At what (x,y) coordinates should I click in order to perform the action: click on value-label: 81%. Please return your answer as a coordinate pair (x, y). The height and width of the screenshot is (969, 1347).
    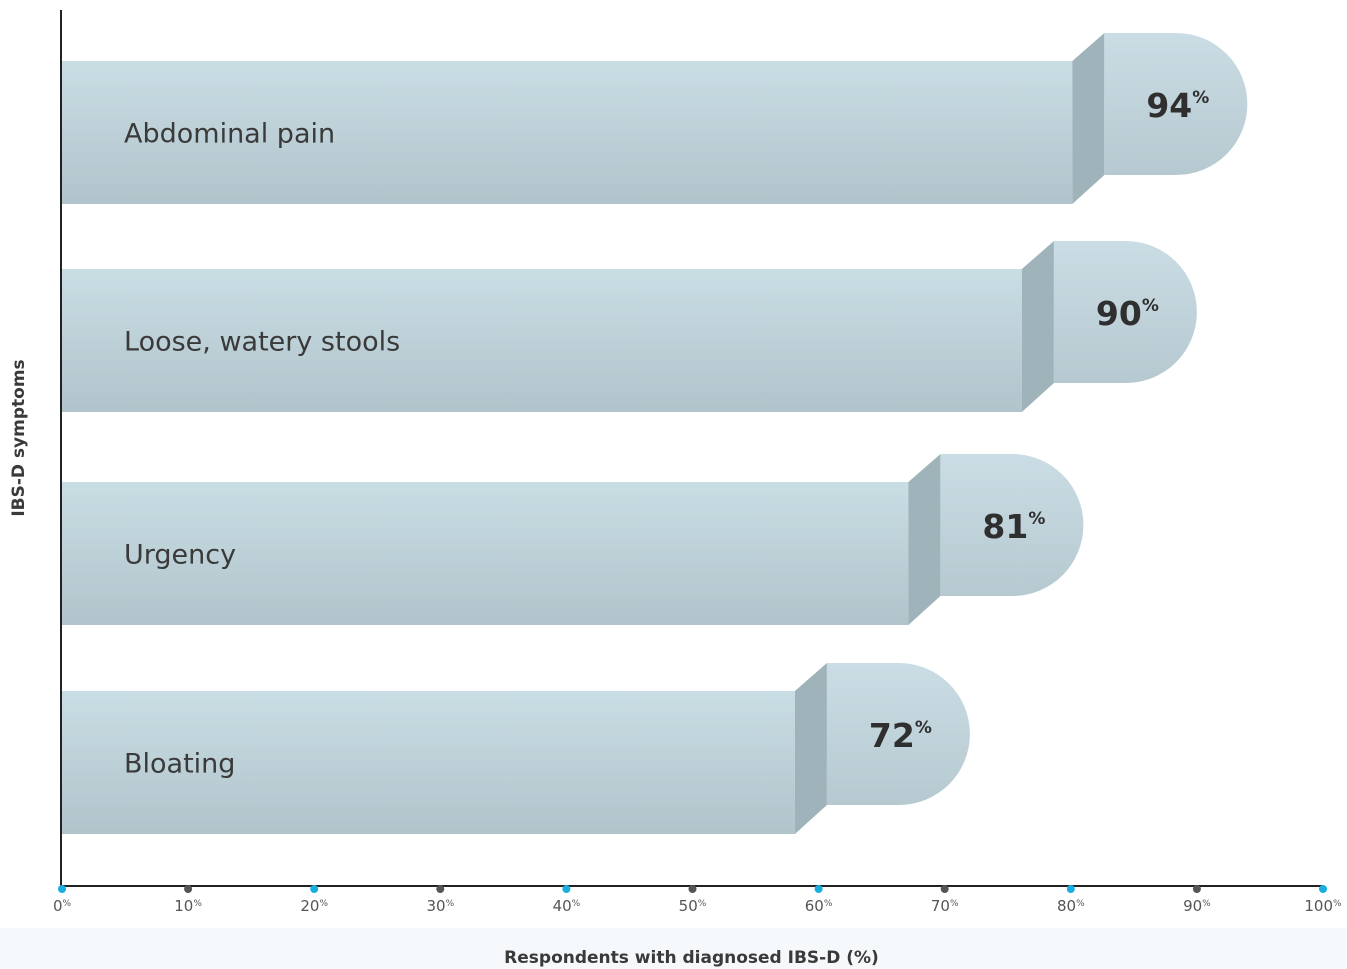
    Looking at the image, I should click on (1013, 526).